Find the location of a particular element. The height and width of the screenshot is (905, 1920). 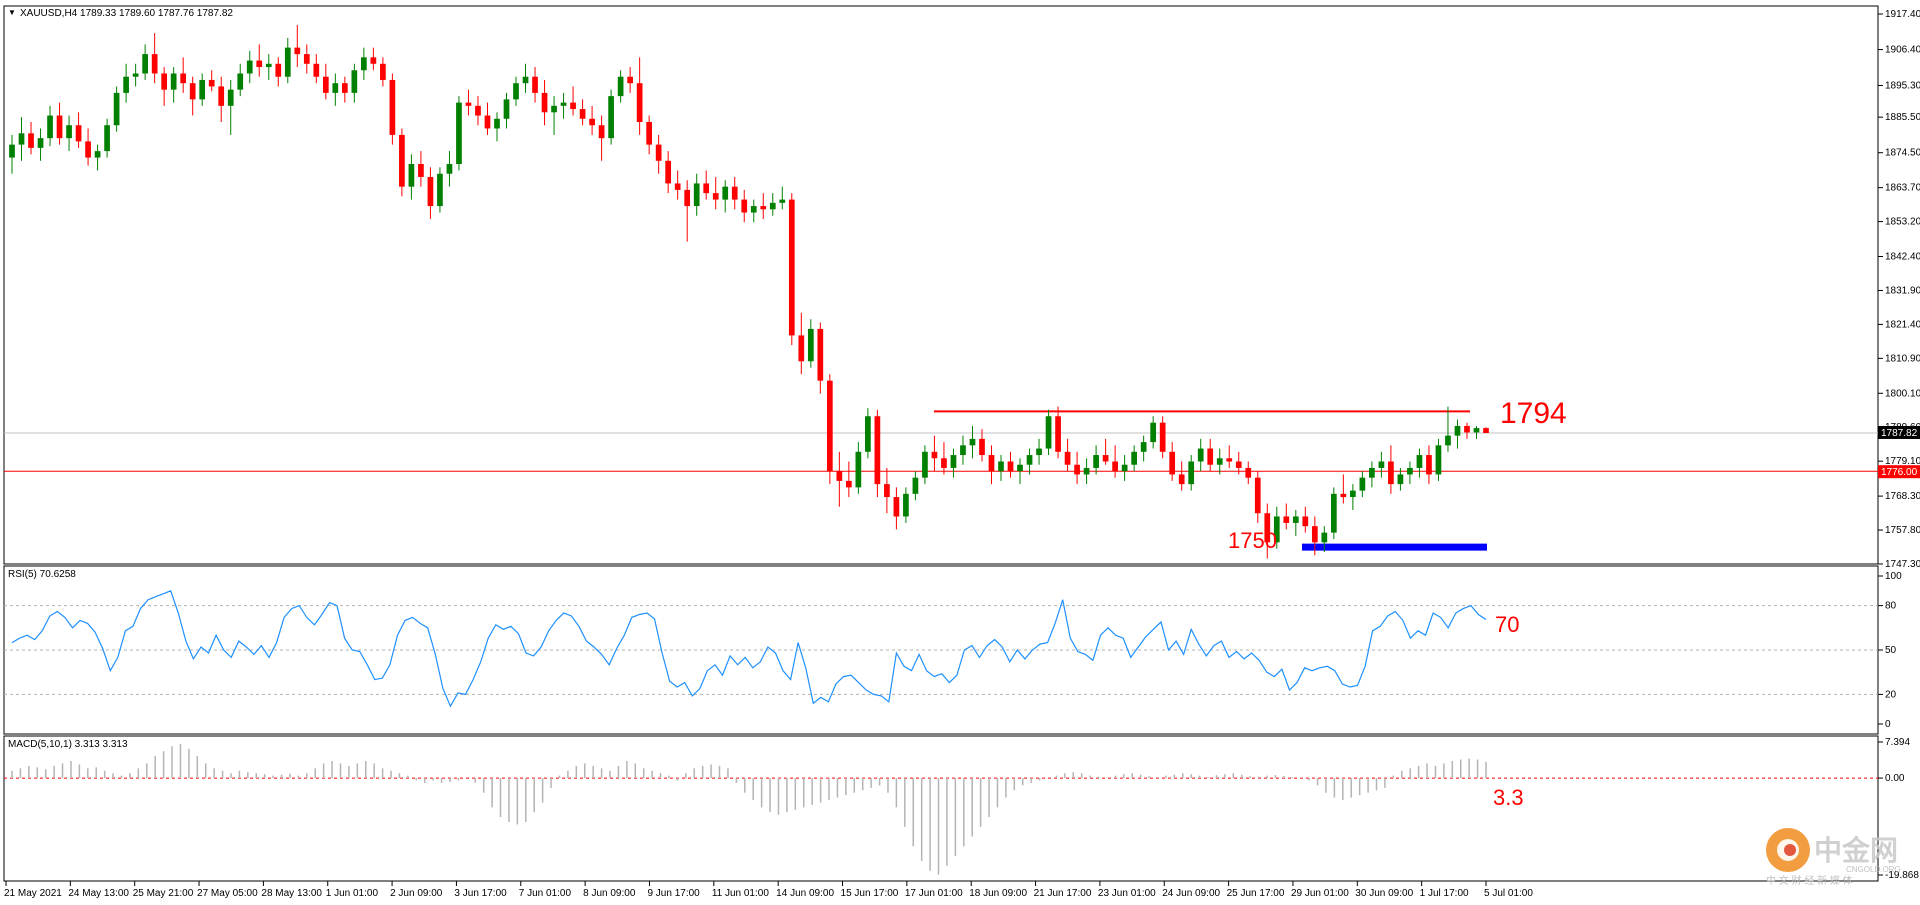

price-tick-label: 1917.40 is located at coordinates (1902, 14).